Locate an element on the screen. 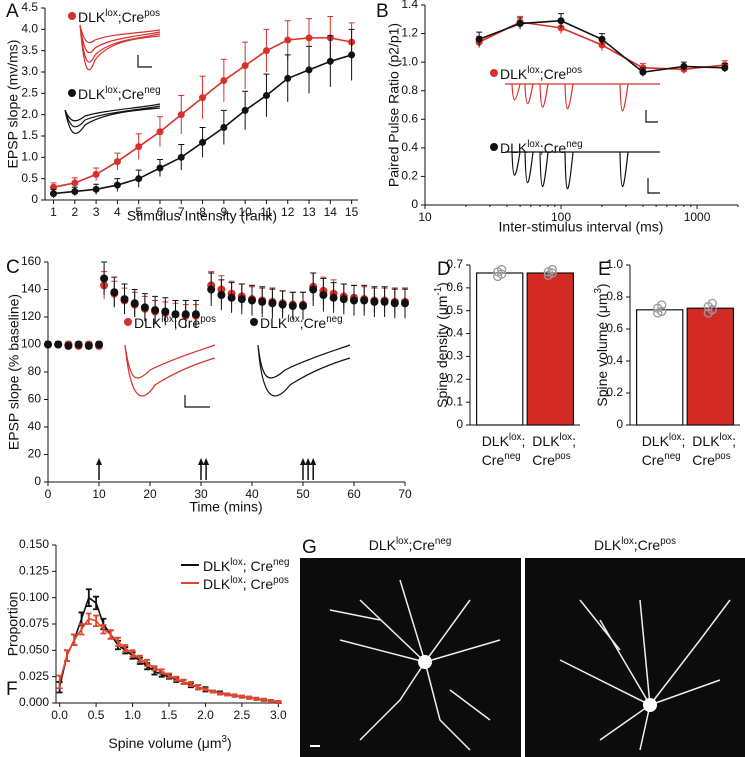  y-tick-label: 0.7 is located at coordinates (454, 264).